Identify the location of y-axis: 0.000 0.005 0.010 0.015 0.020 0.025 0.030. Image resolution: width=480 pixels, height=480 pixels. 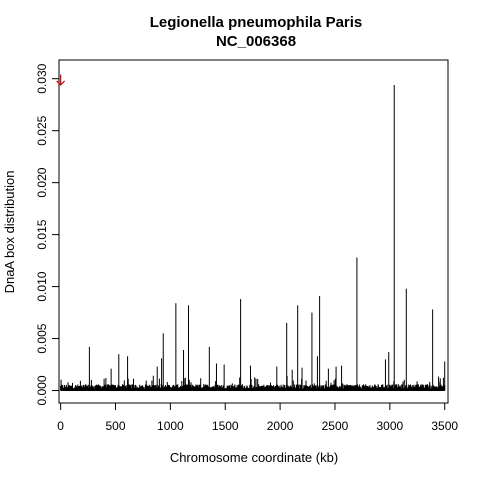
(47, 234).